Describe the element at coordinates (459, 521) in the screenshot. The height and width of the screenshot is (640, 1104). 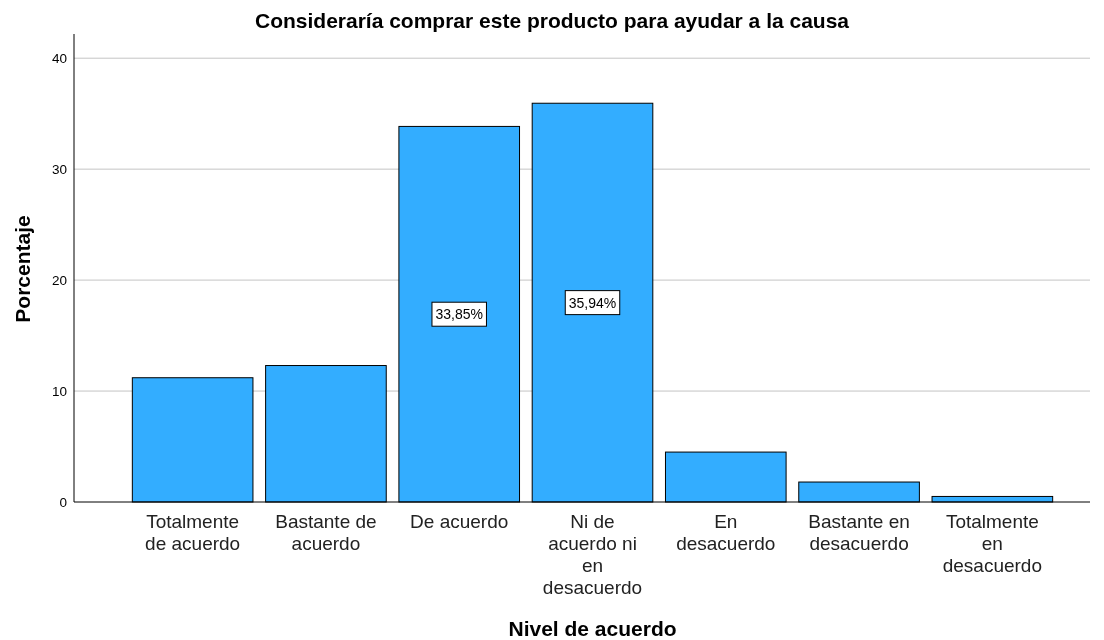
I see `x-tick-label: De acuerdo` at that location.